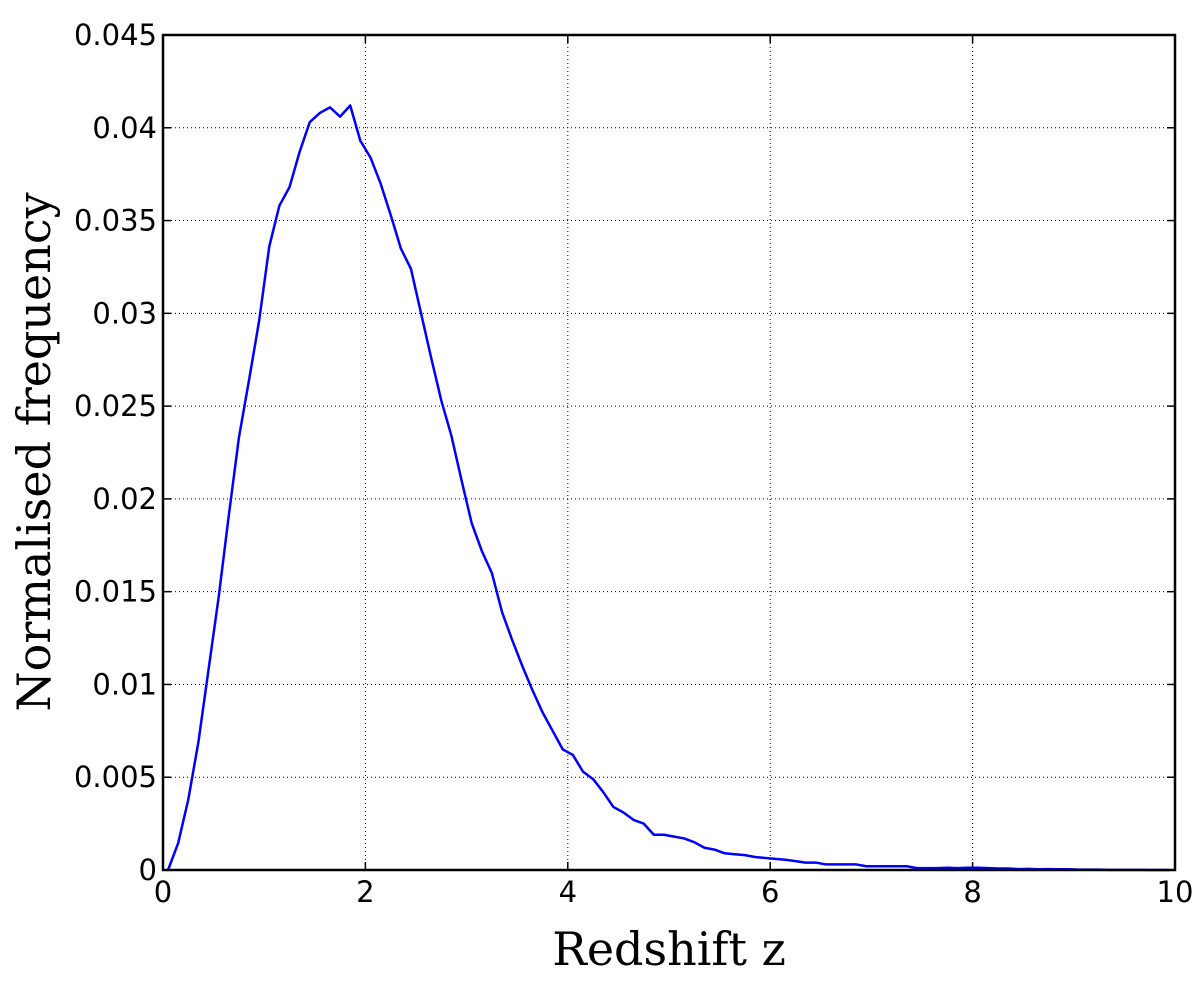 This screenshot has width=1200, height=1000. What do you see at coordinates (568, 892) in the screenshot?
I see `x-tick-label: 4` at bounding box center [568, 892].